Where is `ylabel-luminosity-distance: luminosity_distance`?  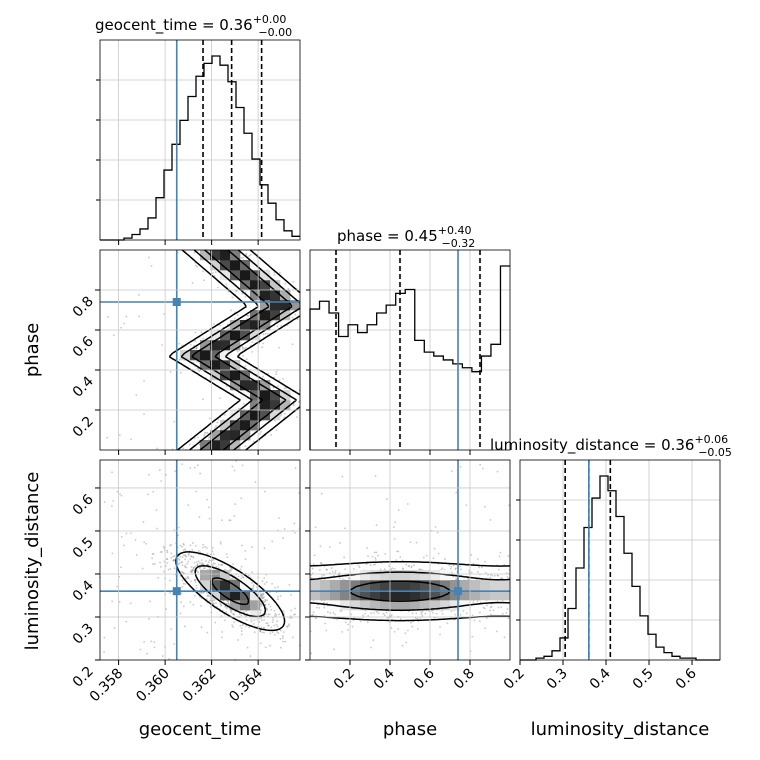 ylabel-luminosity-distance: luminosity_distance is located at coordinates (32, 561).